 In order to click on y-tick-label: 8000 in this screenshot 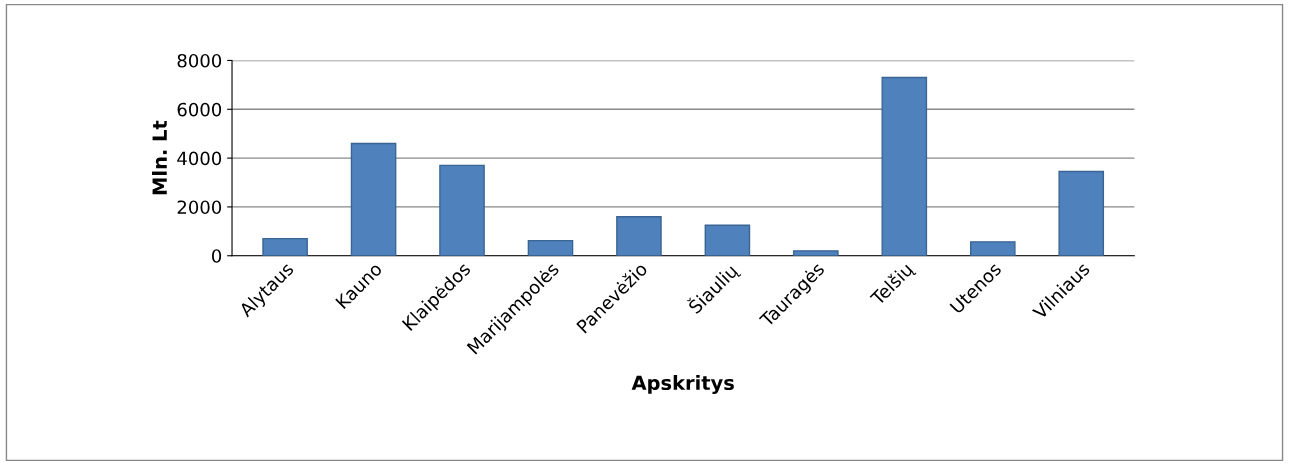, I will do `click(199, 60)`.